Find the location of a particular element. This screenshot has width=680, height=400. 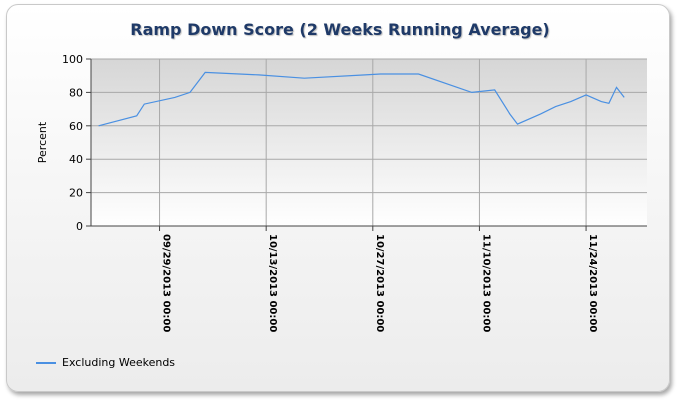

series-line is located at coordinates (361, 99).